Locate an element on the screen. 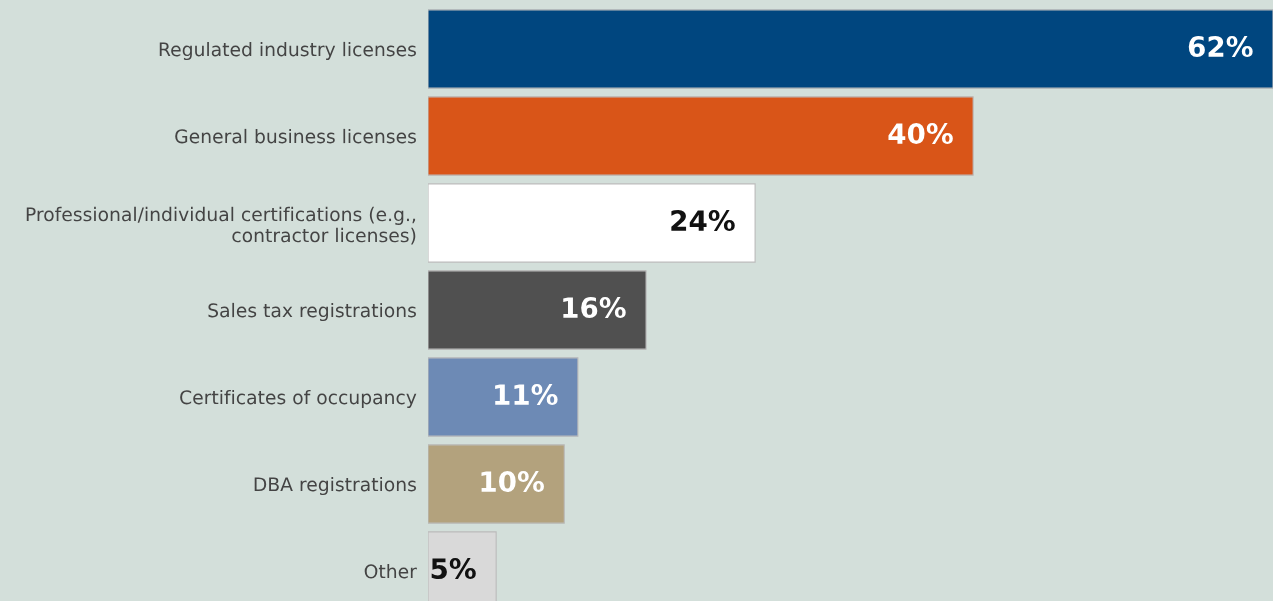 Image resolution: width=1273 pixels, height=601 pixels. y-tick-label: General business licenses is located at coordinates (295, 136).